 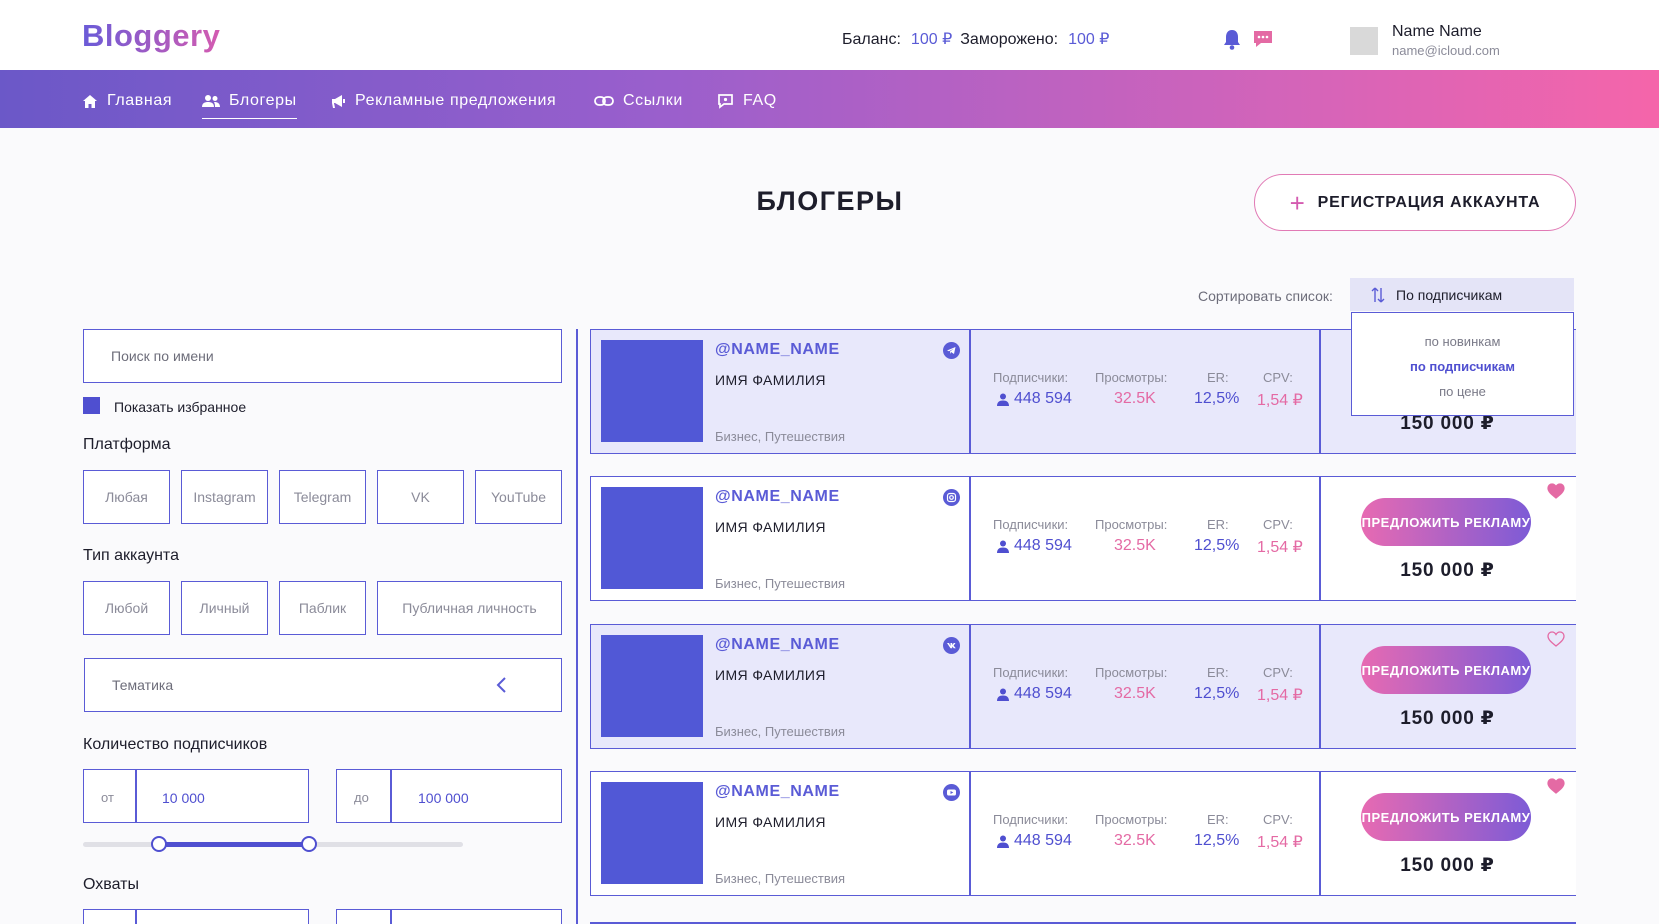 I want to click on messages-icon, so click(x=1263, y=39).